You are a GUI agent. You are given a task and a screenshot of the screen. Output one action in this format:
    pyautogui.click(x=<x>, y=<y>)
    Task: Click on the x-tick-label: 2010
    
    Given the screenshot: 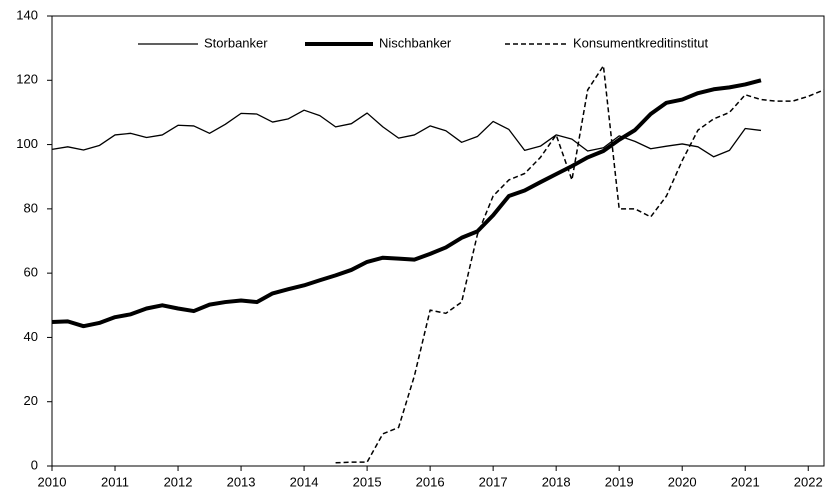 What is the action you would take?
    pyautogui.click(x=52, y=481)
    